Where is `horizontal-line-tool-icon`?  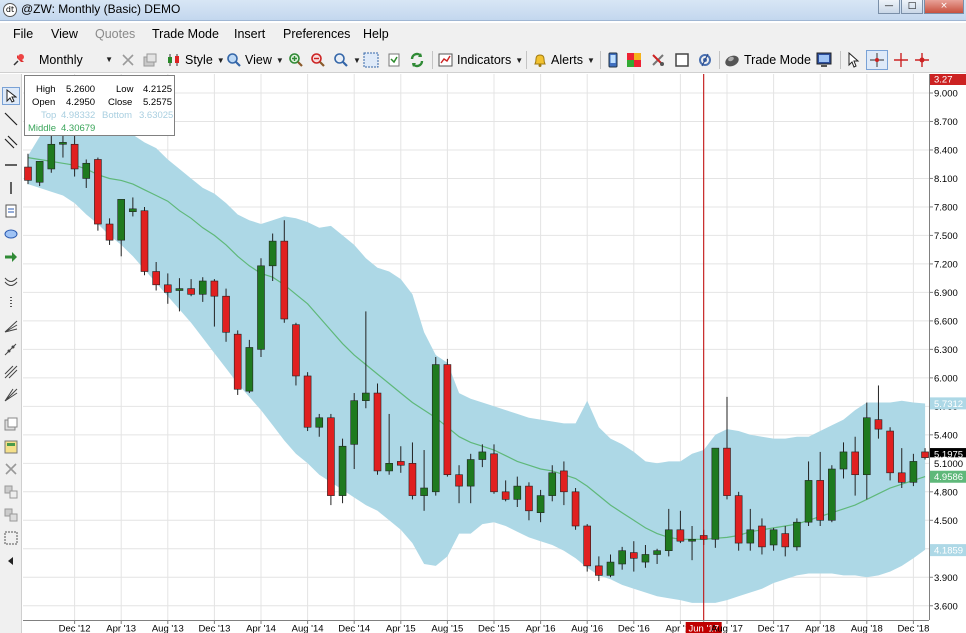 horizontal-line-tool-icon is located at coordinates (11, 165).